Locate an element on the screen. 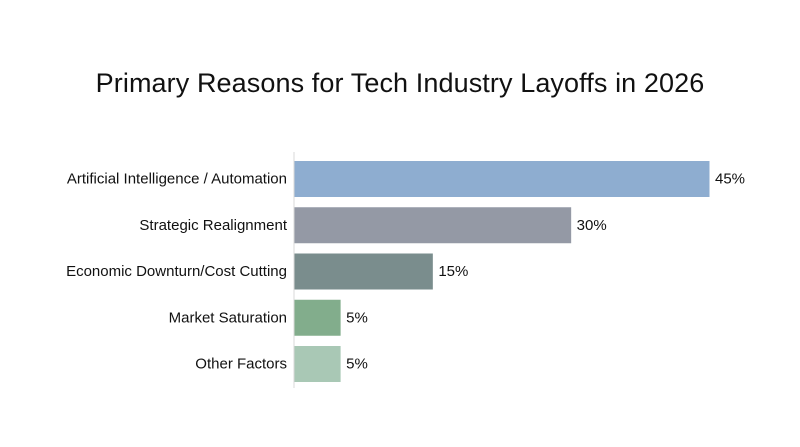 The image size is (800, 447). value-label: 45% is located at coordinates (730, 179).